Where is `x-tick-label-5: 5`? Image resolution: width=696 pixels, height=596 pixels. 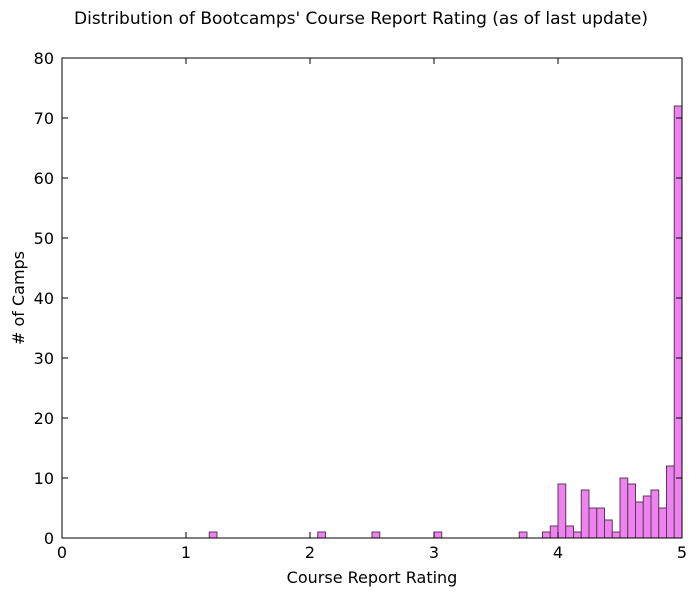 x-tick-label-5: 5 is located at coordinates (682, 552).